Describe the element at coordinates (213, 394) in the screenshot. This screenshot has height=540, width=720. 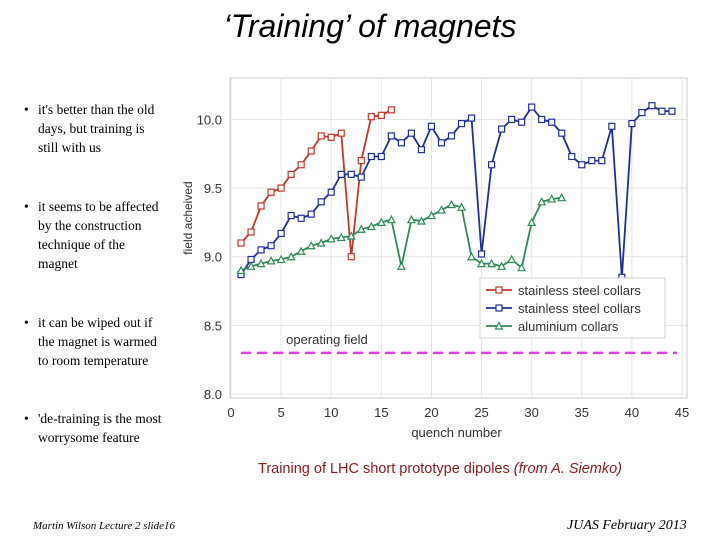
I see `y-tick-label: 8.0` at that location.